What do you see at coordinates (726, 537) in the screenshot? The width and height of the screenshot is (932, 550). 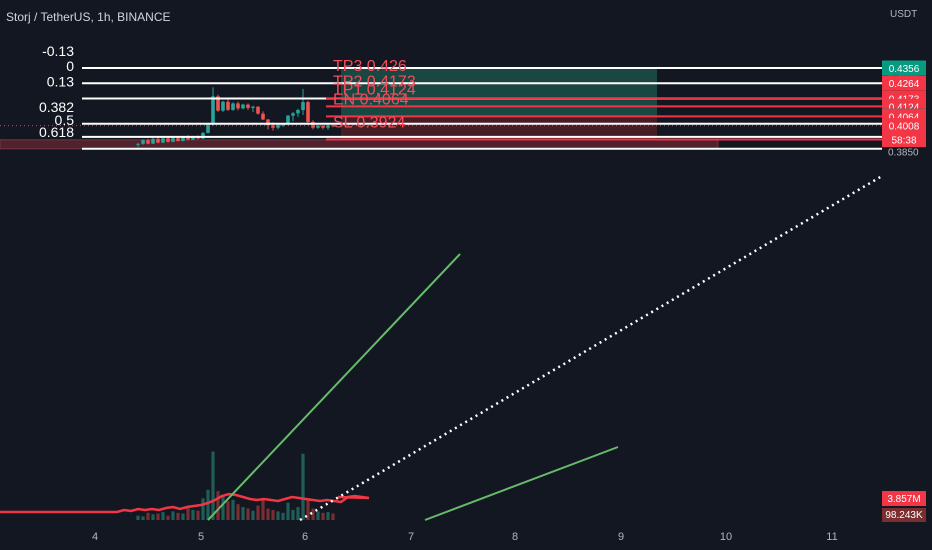 I see `x-tick-label: 10` at bounding box center [726, 537].